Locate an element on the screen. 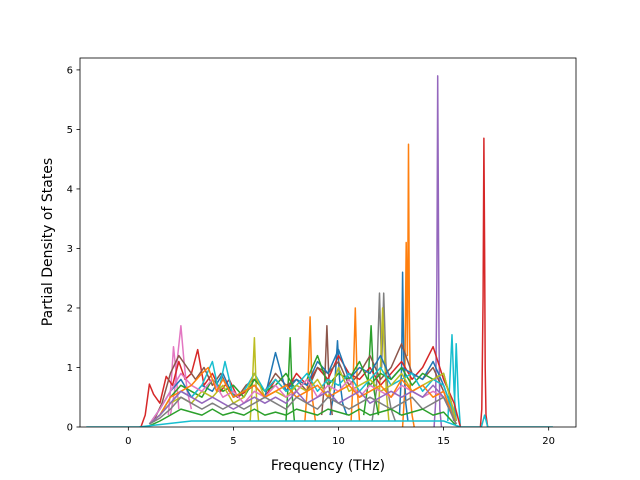 The width and height of the screenshot is (640, 480). y-tick-label: 5 is located at coordinates (70, 130).